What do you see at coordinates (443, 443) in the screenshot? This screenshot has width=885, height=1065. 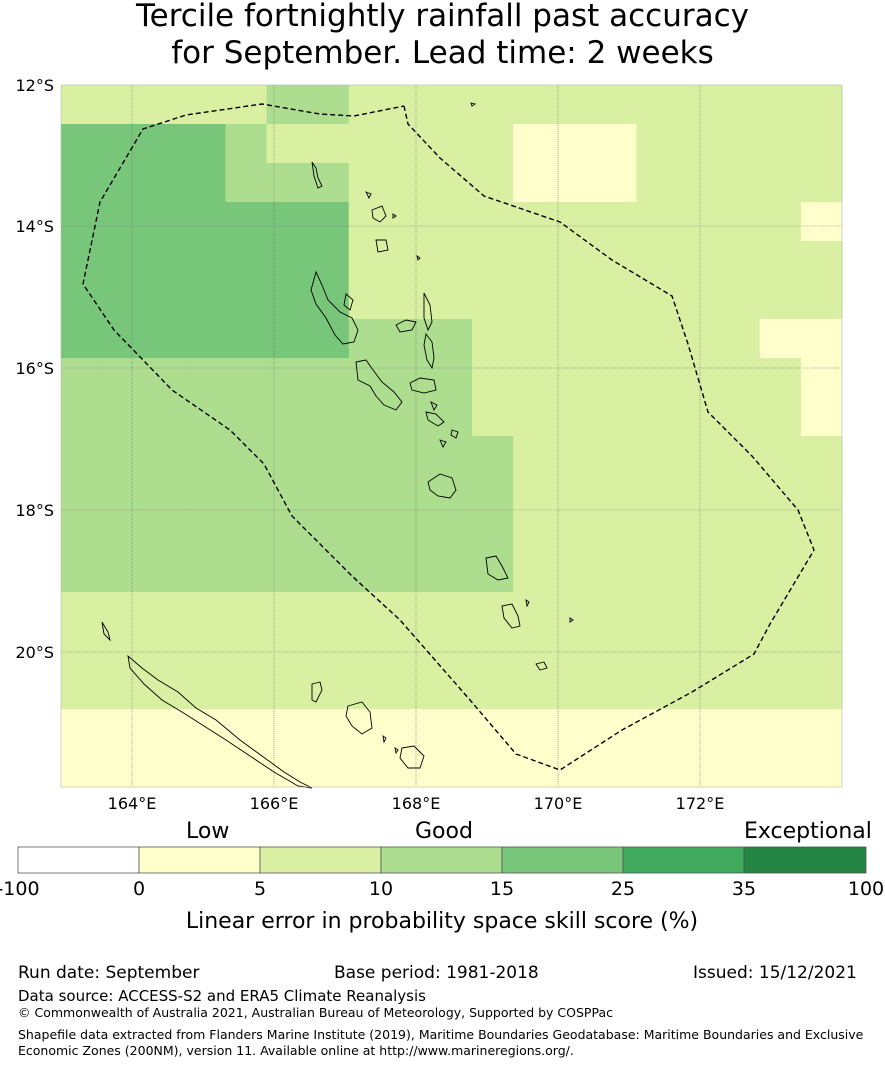 I see `island-emae` at bounding box center [443, 443].